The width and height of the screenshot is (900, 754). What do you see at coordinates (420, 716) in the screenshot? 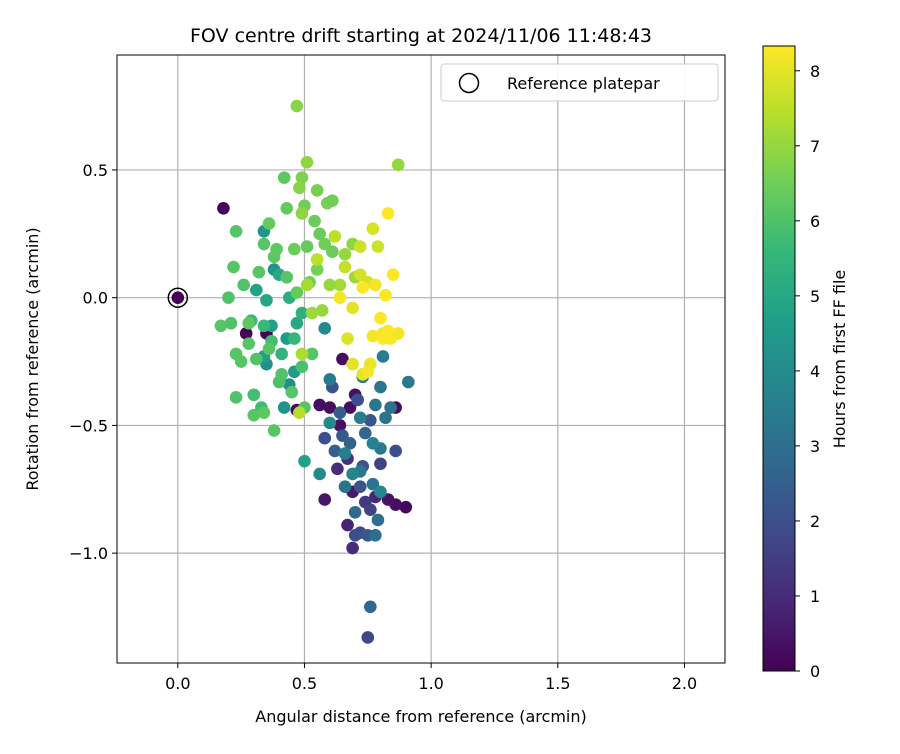
I see `x-axis-label: Angular distance from reference (arcmin)` at bounding box center [420, 716].